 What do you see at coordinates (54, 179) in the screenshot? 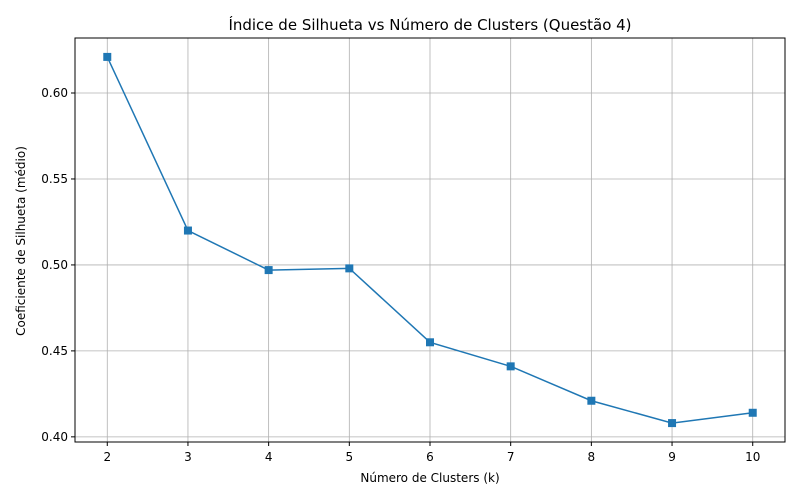
I see `y-tick-label: 0.55` at bounding box center [54, 179].